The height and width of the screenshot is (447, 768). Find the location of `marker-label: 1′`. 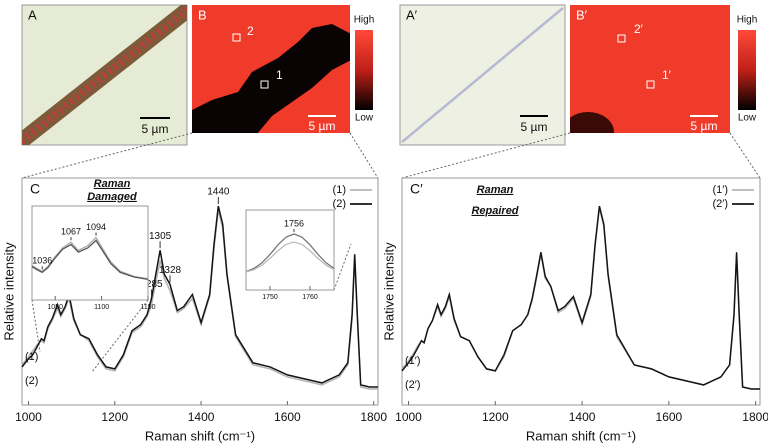

marker-label: 1′ is located at coordinates (667, 75).